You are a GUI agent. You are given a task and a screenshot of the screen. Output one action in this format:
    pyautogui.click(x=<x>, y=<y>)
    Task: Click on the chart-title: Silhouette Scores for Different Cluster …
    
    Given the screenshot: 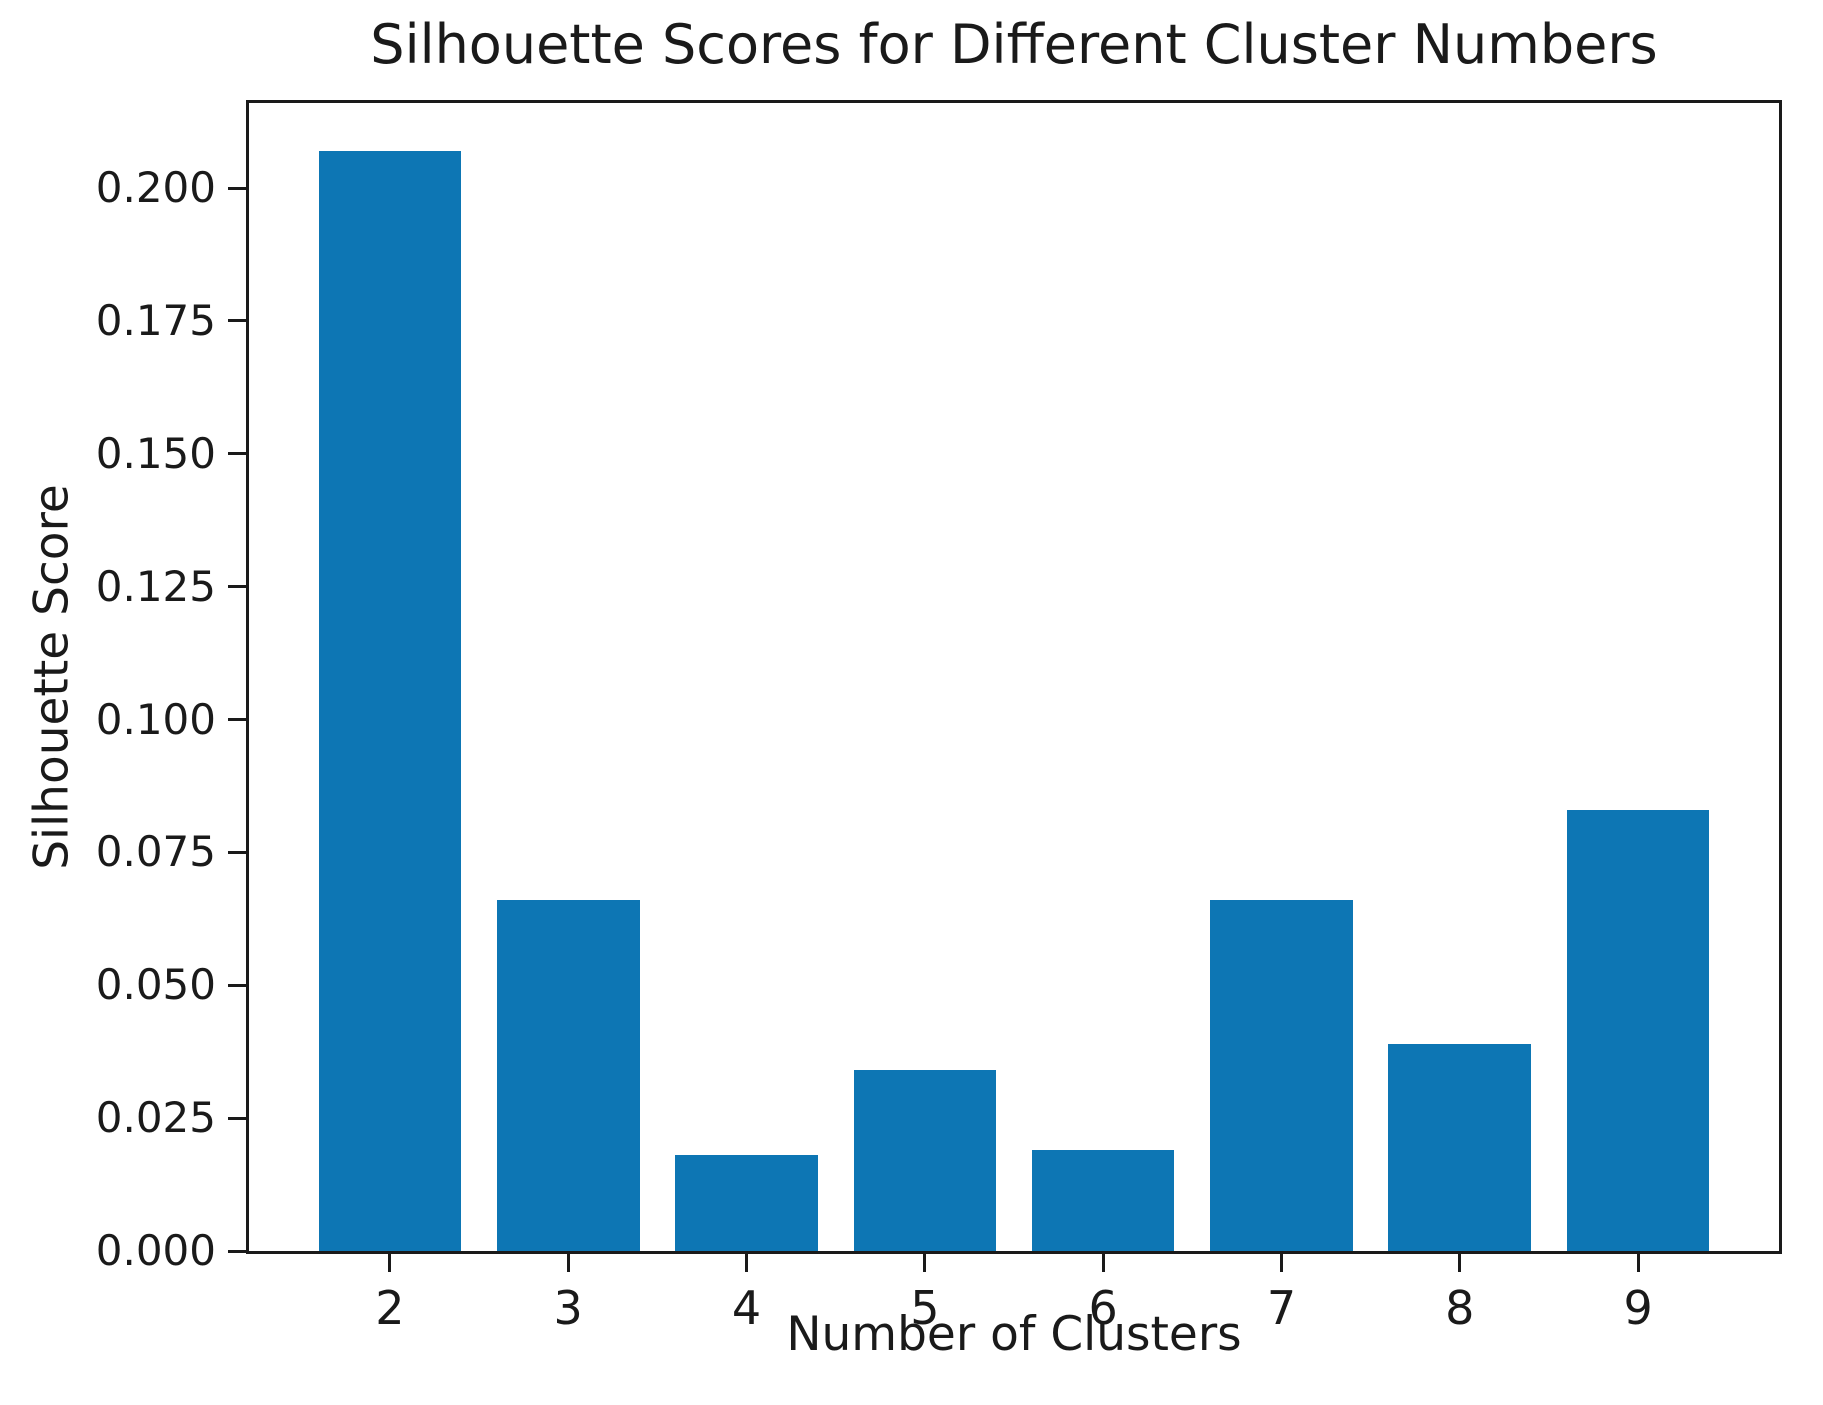 What is the action you would take?
    pyautogui.click(x=1014, y=44)
    